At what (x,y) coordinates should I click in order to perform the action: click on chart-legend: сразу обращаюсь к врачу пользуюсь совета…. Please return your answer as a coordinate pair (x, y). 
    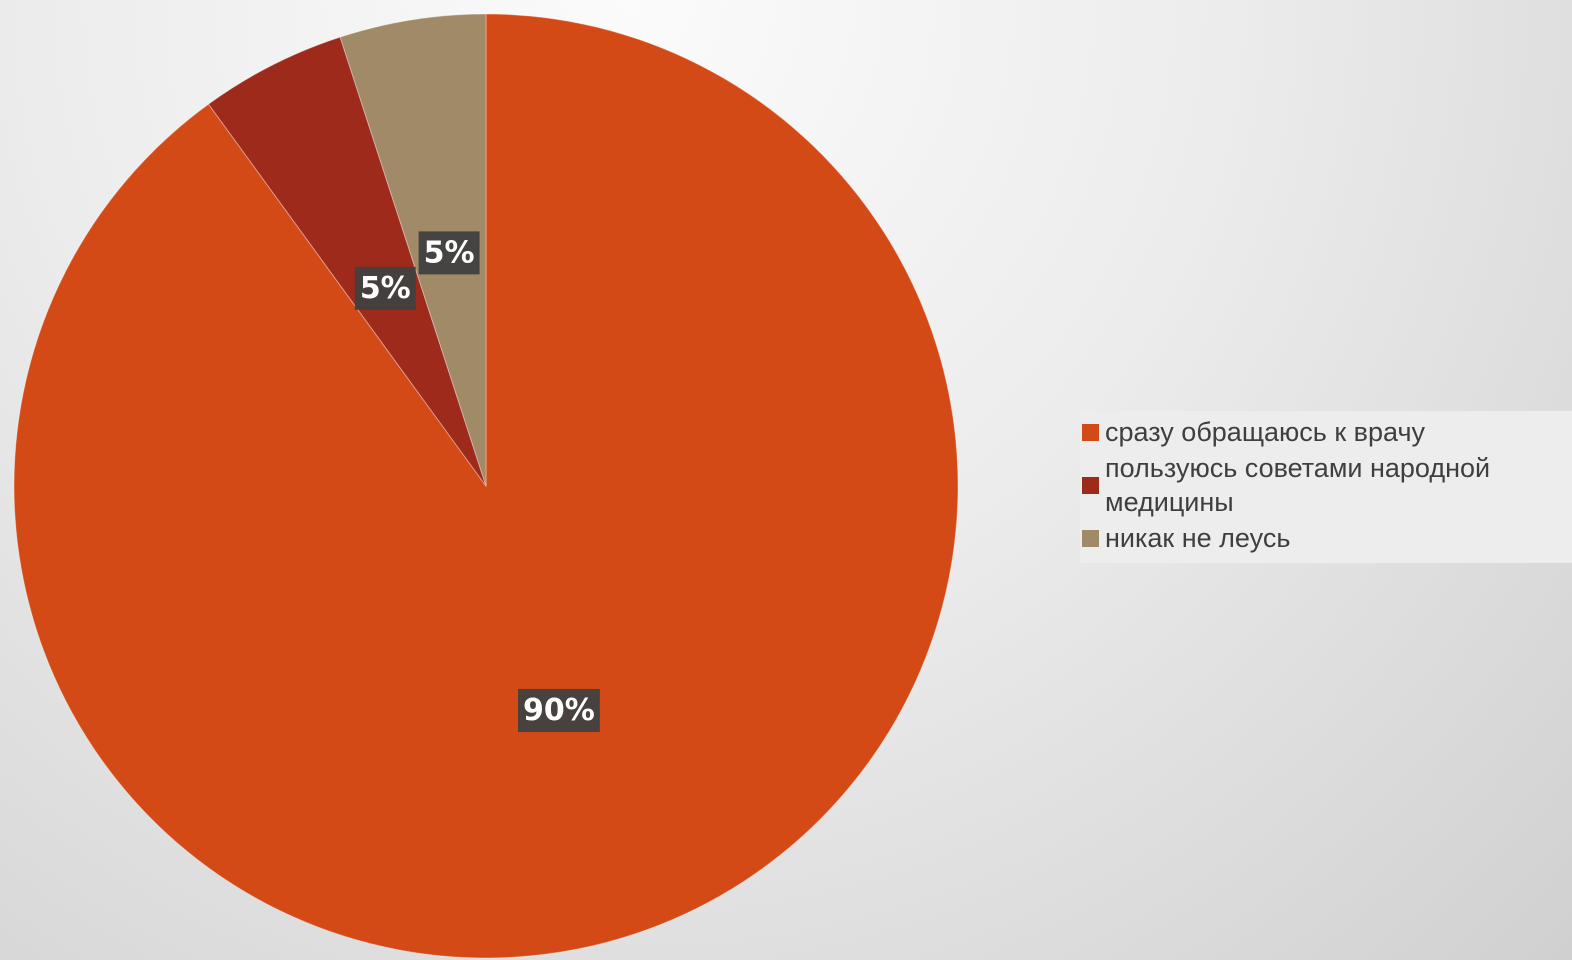
    Looking at the image, I should click on (1326, 487).